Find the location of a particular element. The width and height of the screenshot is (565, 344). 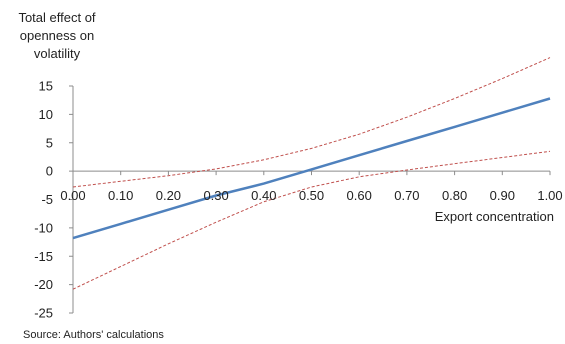

x-tick-label: 0.70 is located at coordinates (406, 195).